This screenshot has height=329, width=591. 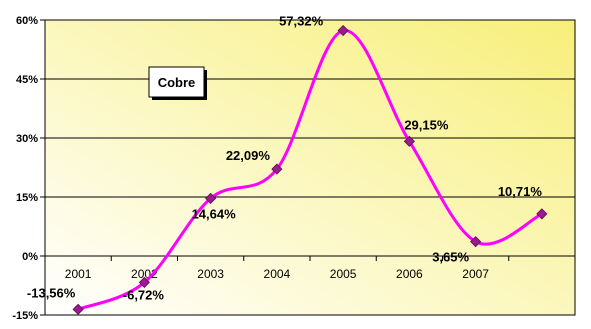 I want to click on data-label: 22,09%, so click(x=248, y=155).